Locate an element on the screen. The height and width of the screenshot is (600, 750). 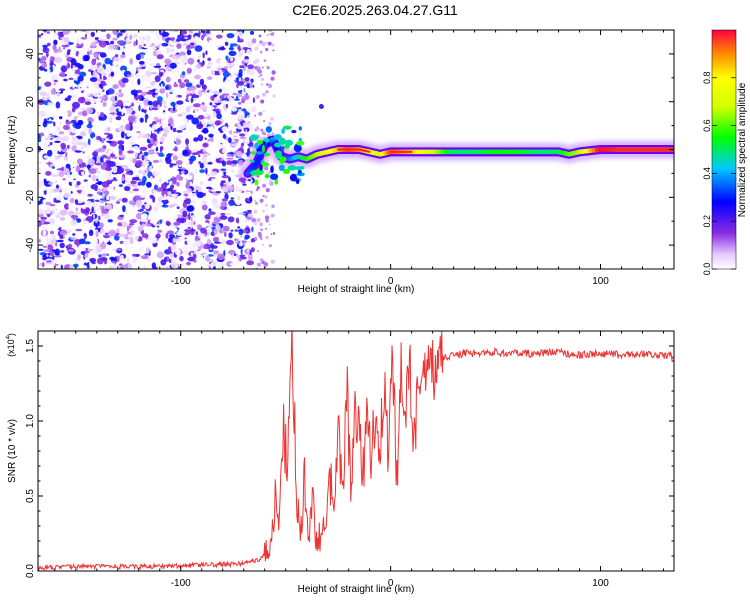
colorbar-ticks: 0.0 0.2 0.4 0.6 0.8 is located at coordinates (719, 173).